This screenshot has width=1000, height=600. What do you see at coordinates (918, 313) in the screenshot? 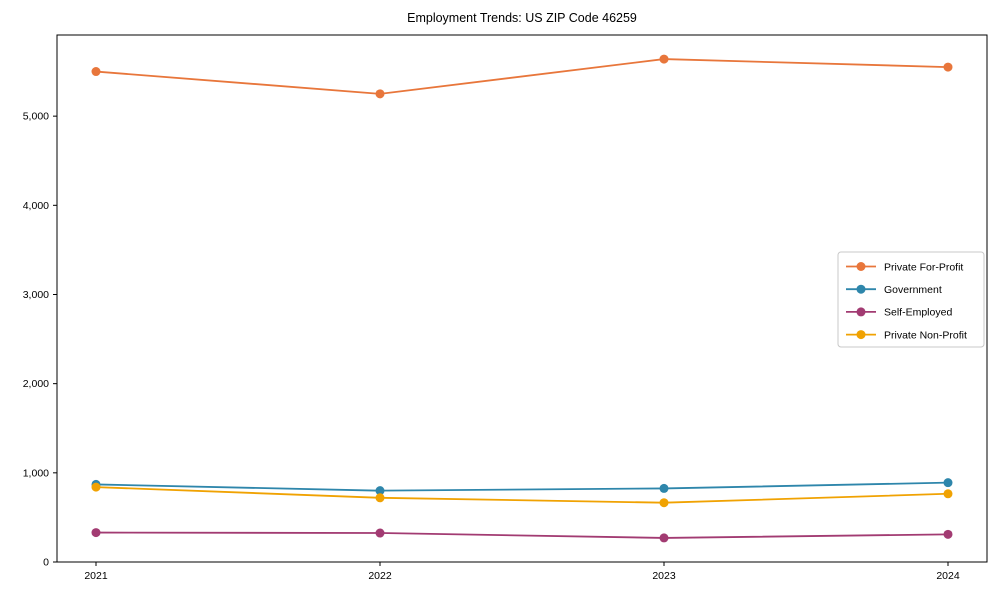
I see `legend-label: Self-Employed` at bounding box center [918, 313].